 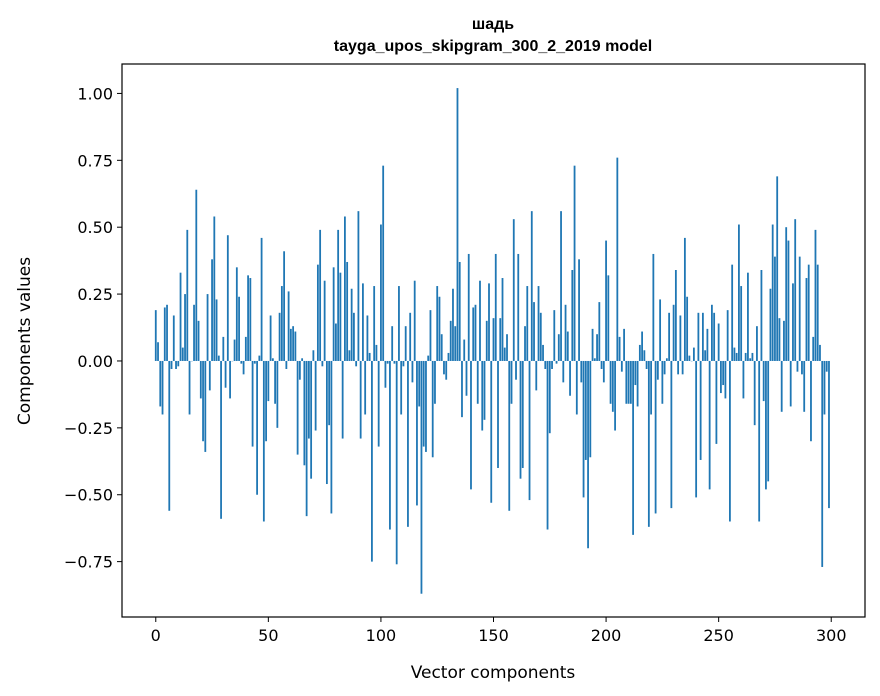 What do you see at coordinates (88, 562) in the screenshot?
I see `y-tick-label: −0.75` at bounding box center [88, 562].